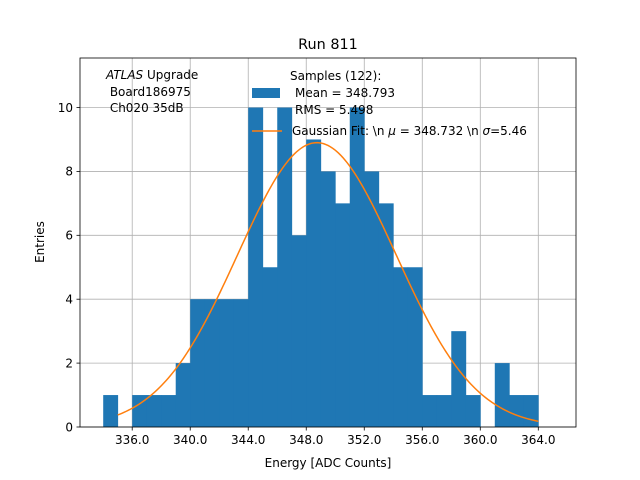 The height and width of the screenshot is (480, 640). What do you see at coordinates (335, 76) in the screenshot?
I see `legend-samples-line-1: Samples (122):` at bounding box center [335, 76].